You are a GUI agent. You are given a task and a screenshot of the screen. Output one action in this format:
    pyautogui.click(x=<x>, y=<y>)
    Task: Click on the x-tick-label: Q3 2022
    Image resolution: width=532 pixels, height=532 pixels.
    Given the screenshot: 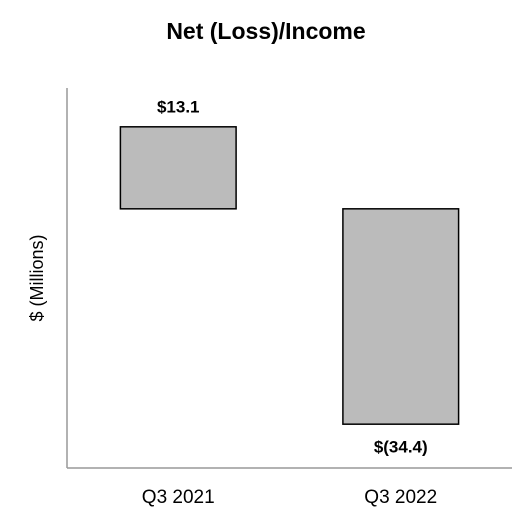 What is the action you would take?
    pyautogui.click(x=400, y=497)
    